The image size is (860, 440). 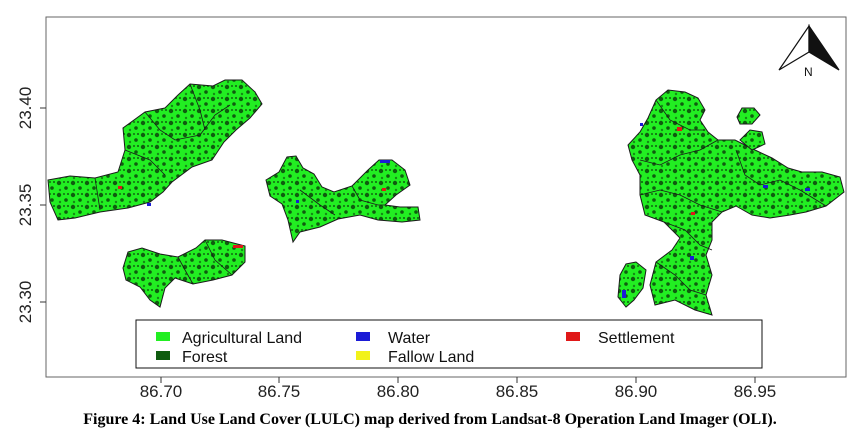 What do you see at coordinates (184, 273) in the screenshot?
I see `region-southwest` at bounding box center [184, 273].